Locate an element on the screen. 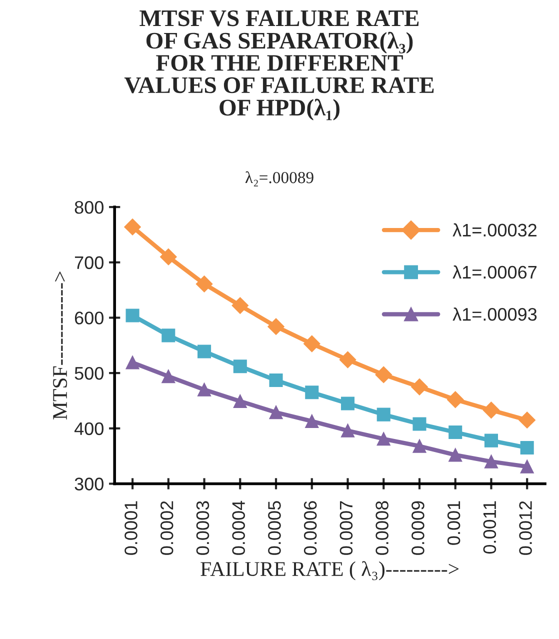 The image size is (559, 639). legend-label: λ1=.00067 is located at coordinates (494, 272).